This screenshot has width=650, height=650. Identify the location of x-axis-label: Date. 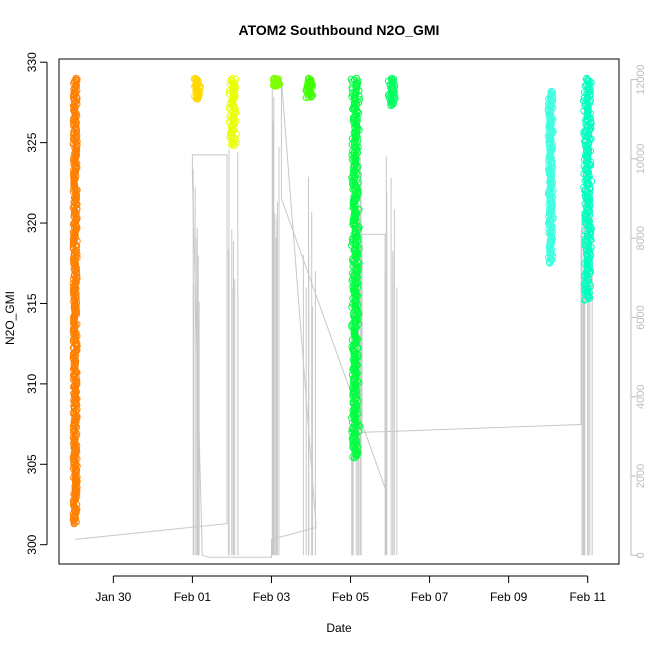
(339, 628).